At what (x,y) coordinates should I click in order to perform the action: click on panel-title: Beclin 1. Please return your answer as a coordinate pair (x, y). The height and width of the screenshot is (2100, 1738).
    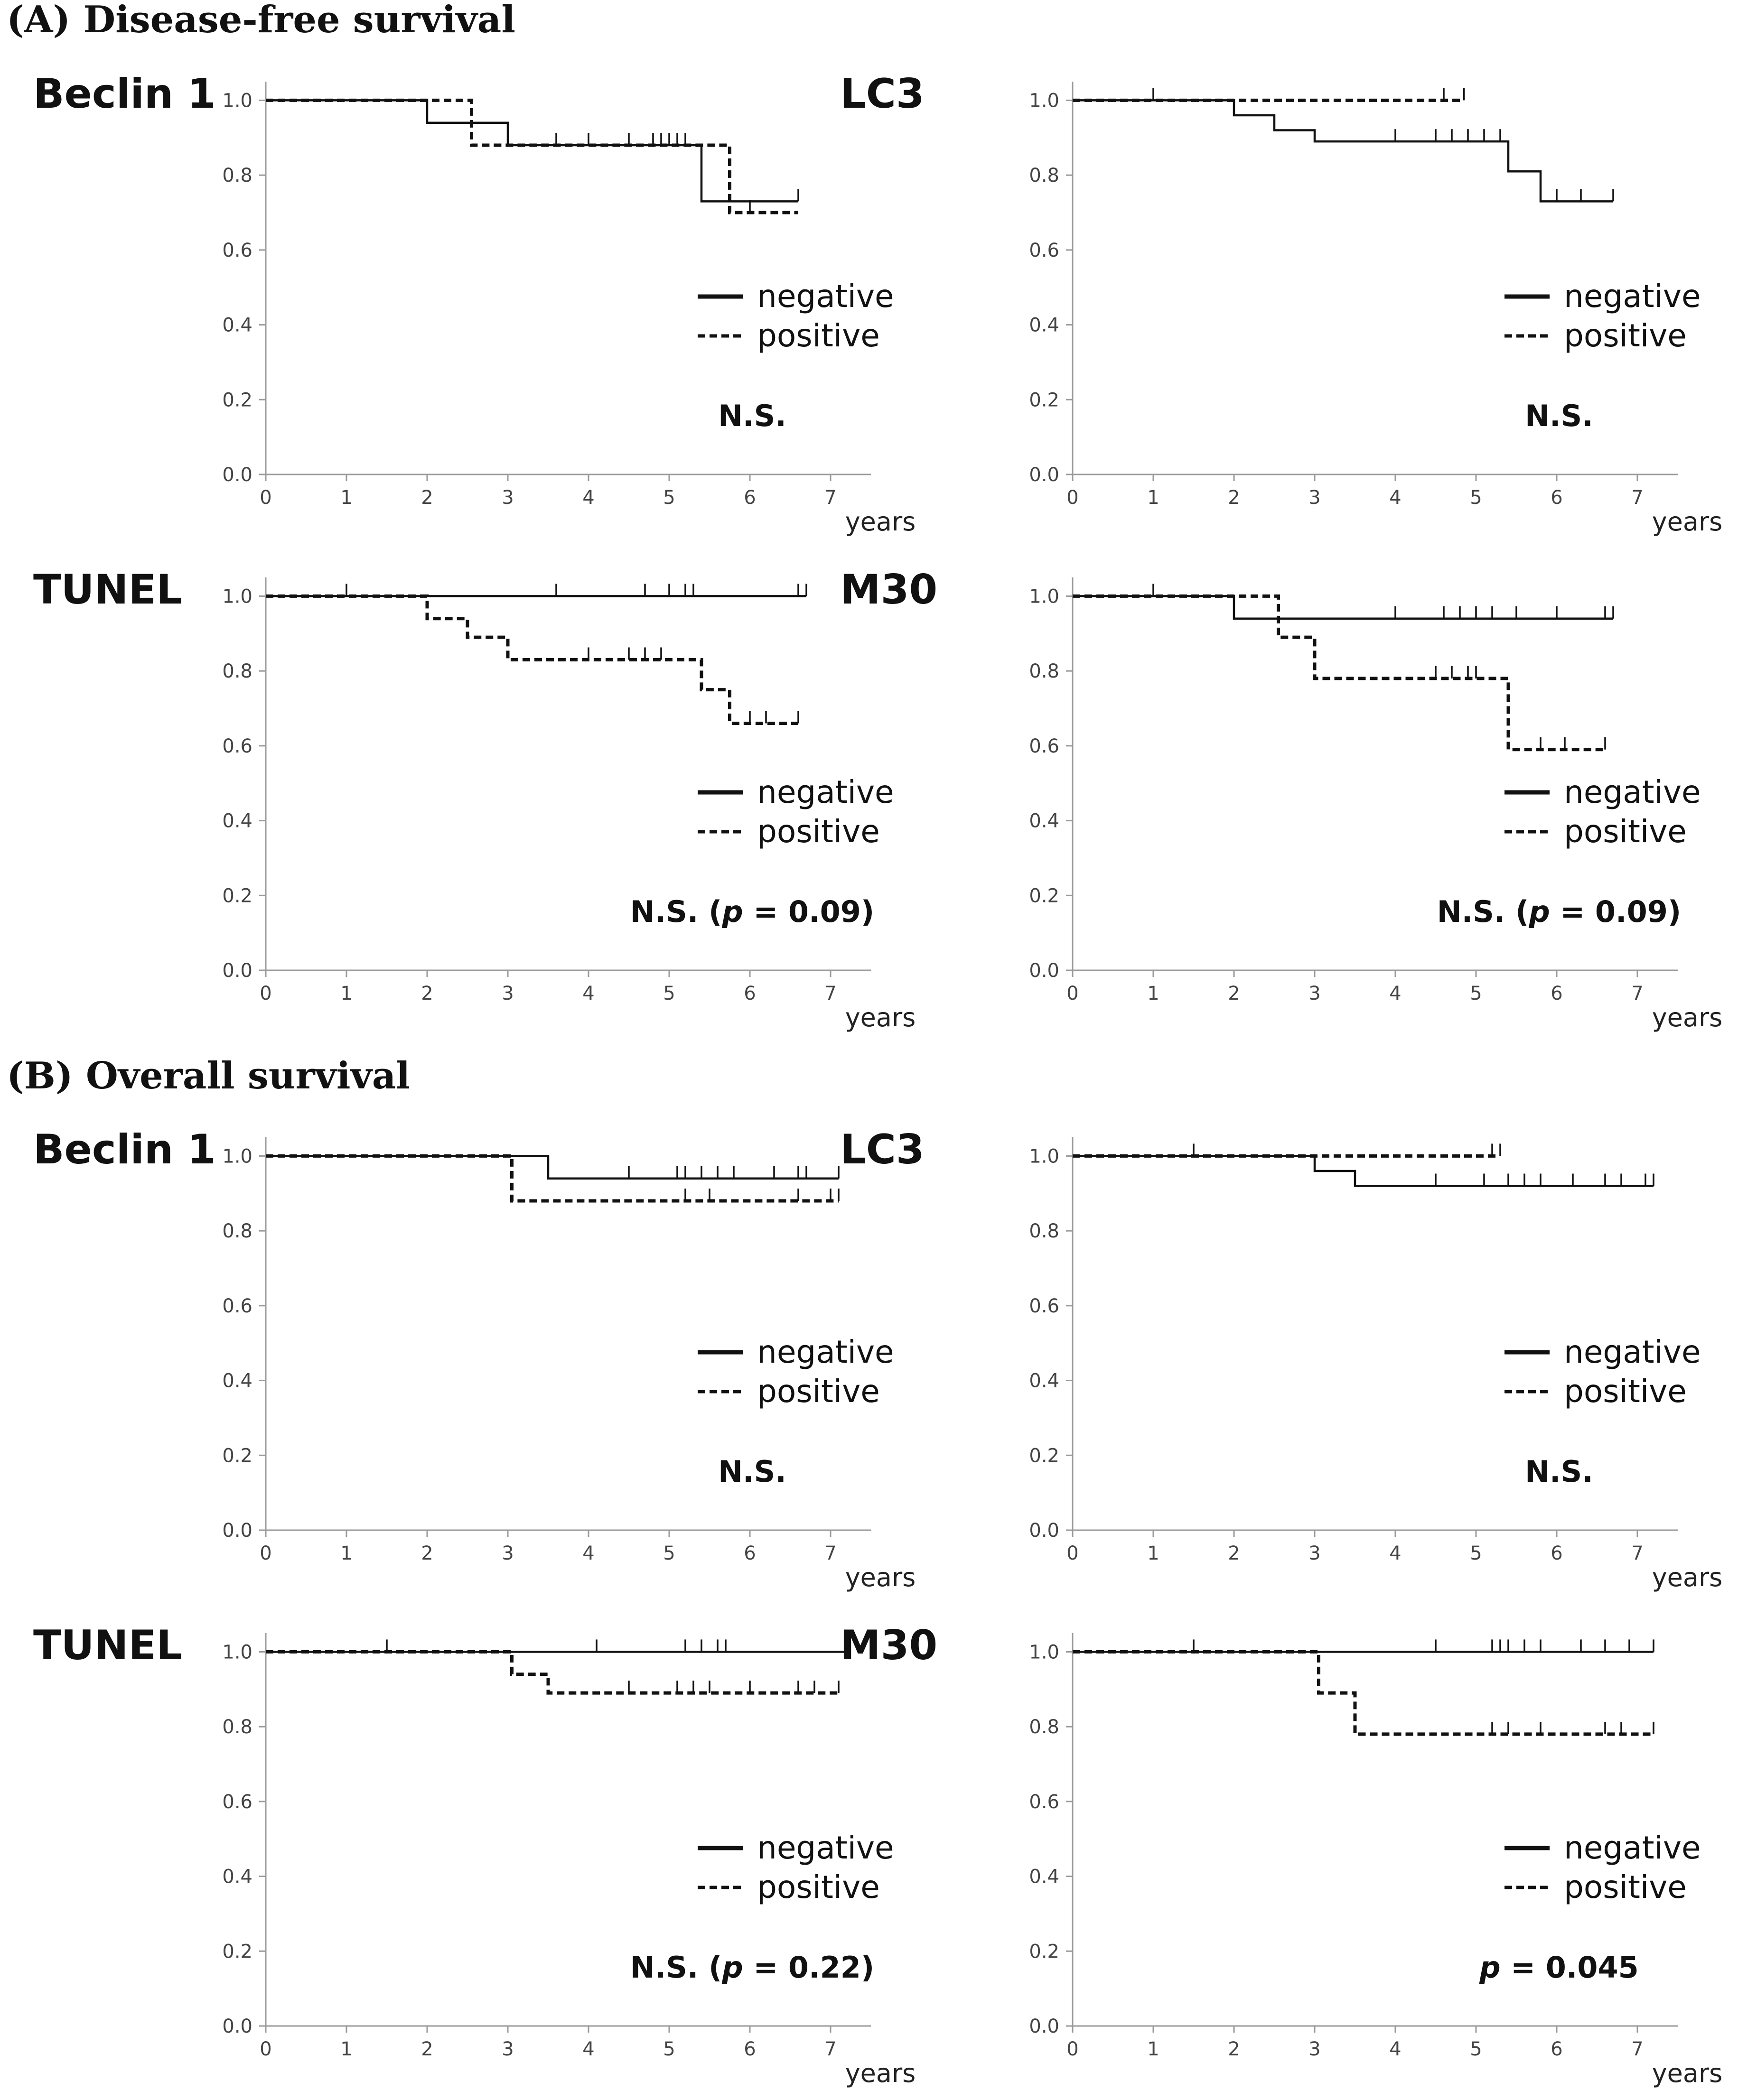
    Looking at the image, I should click on (124, 94).